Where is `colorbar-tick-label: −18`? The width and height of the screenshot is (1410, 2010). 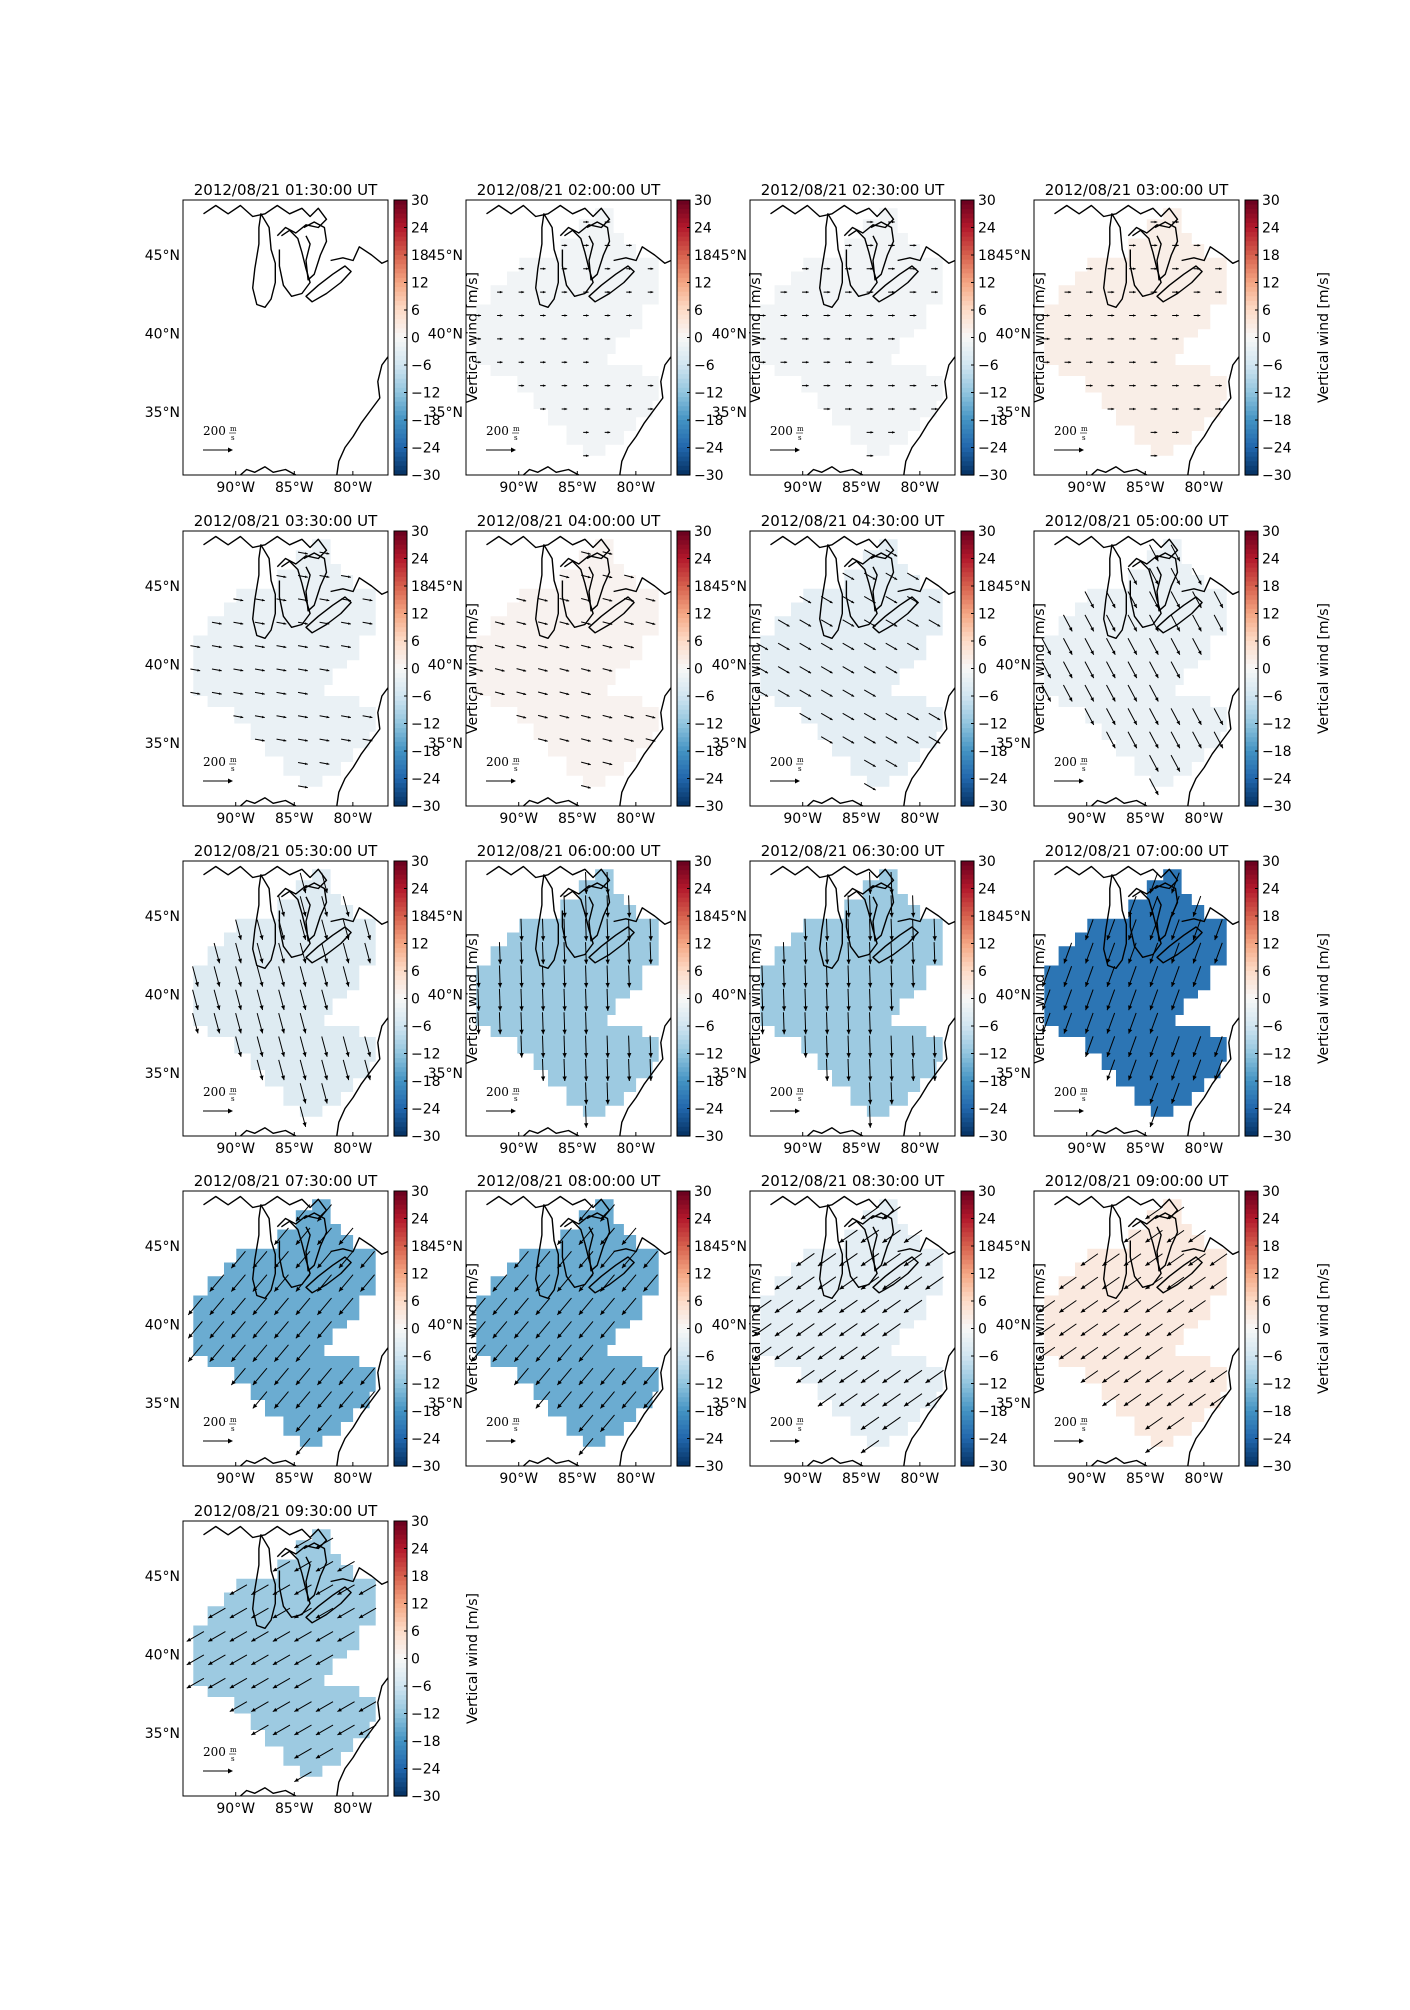
colorbar-tick-label: −18 is located at coordinates (993, 421).